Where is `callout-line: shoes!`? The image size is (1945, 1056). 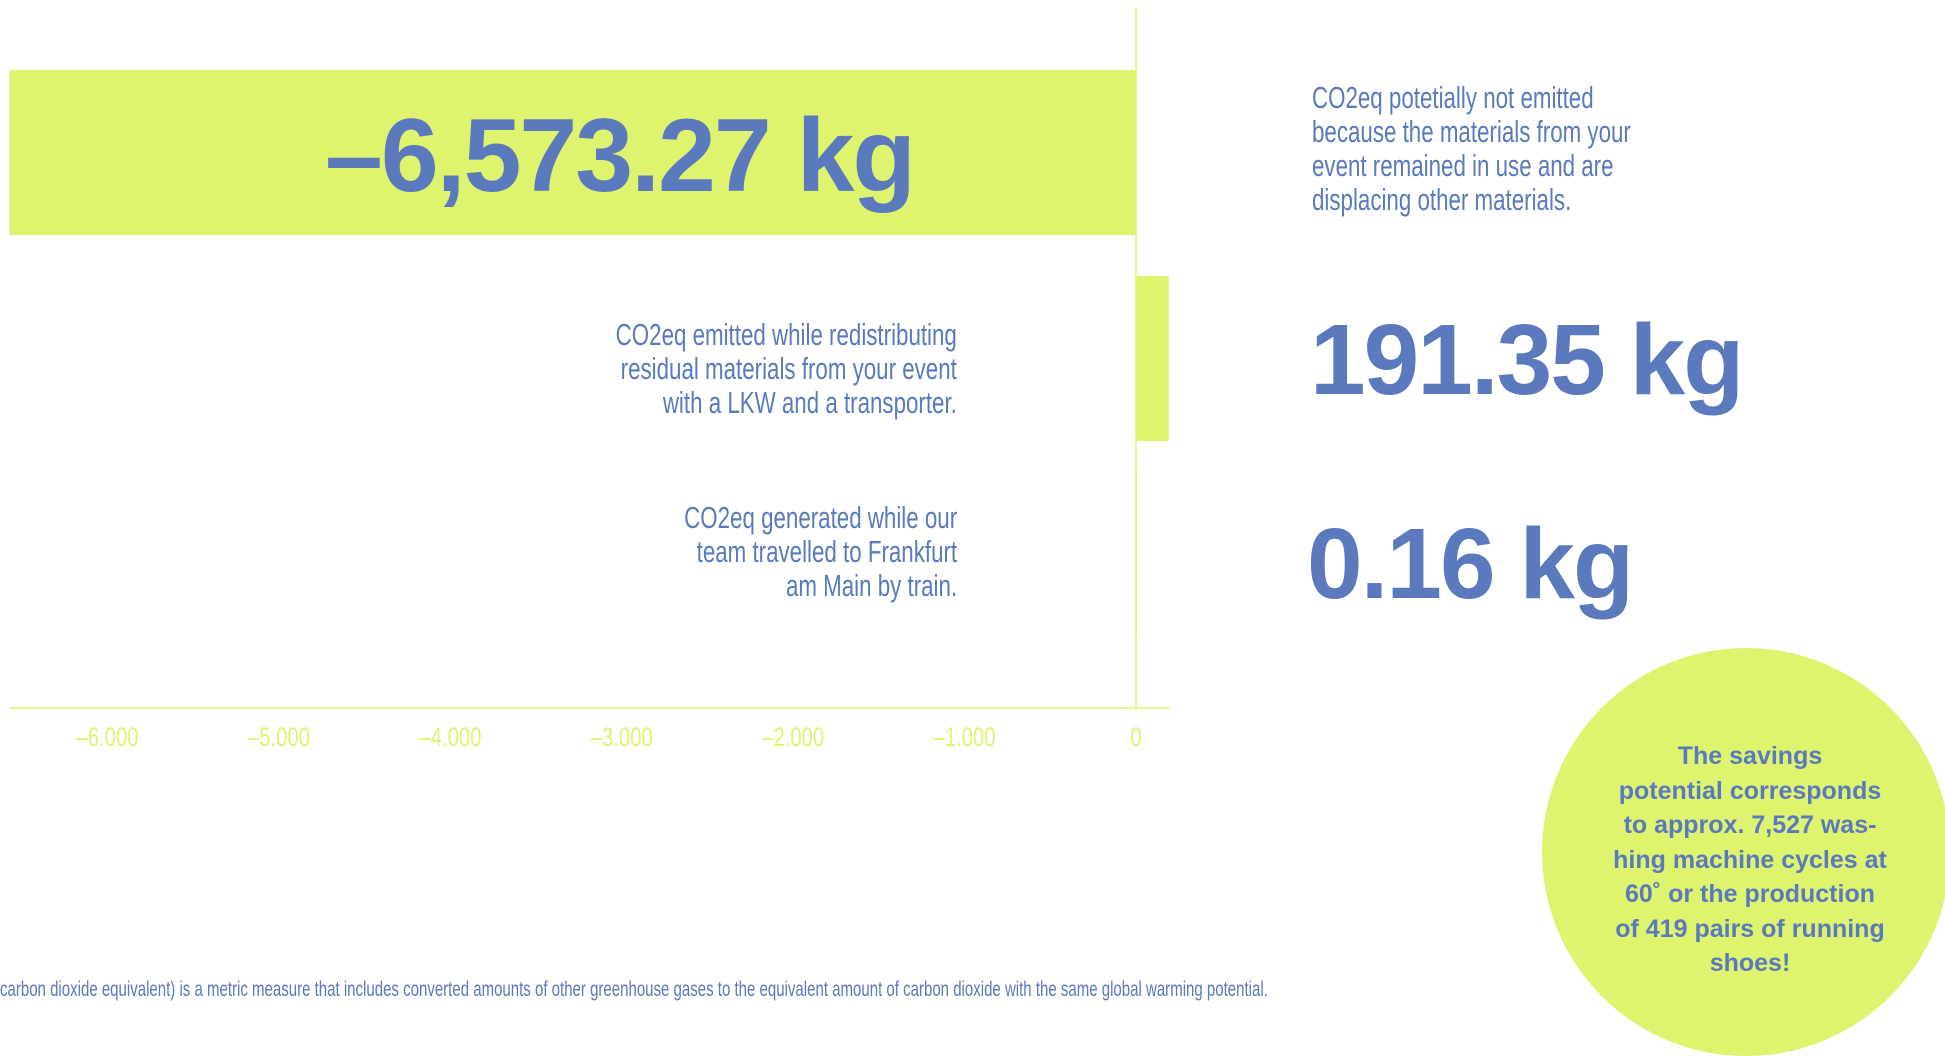
callout-line: shoes! is located at coordinates (1750, 963).